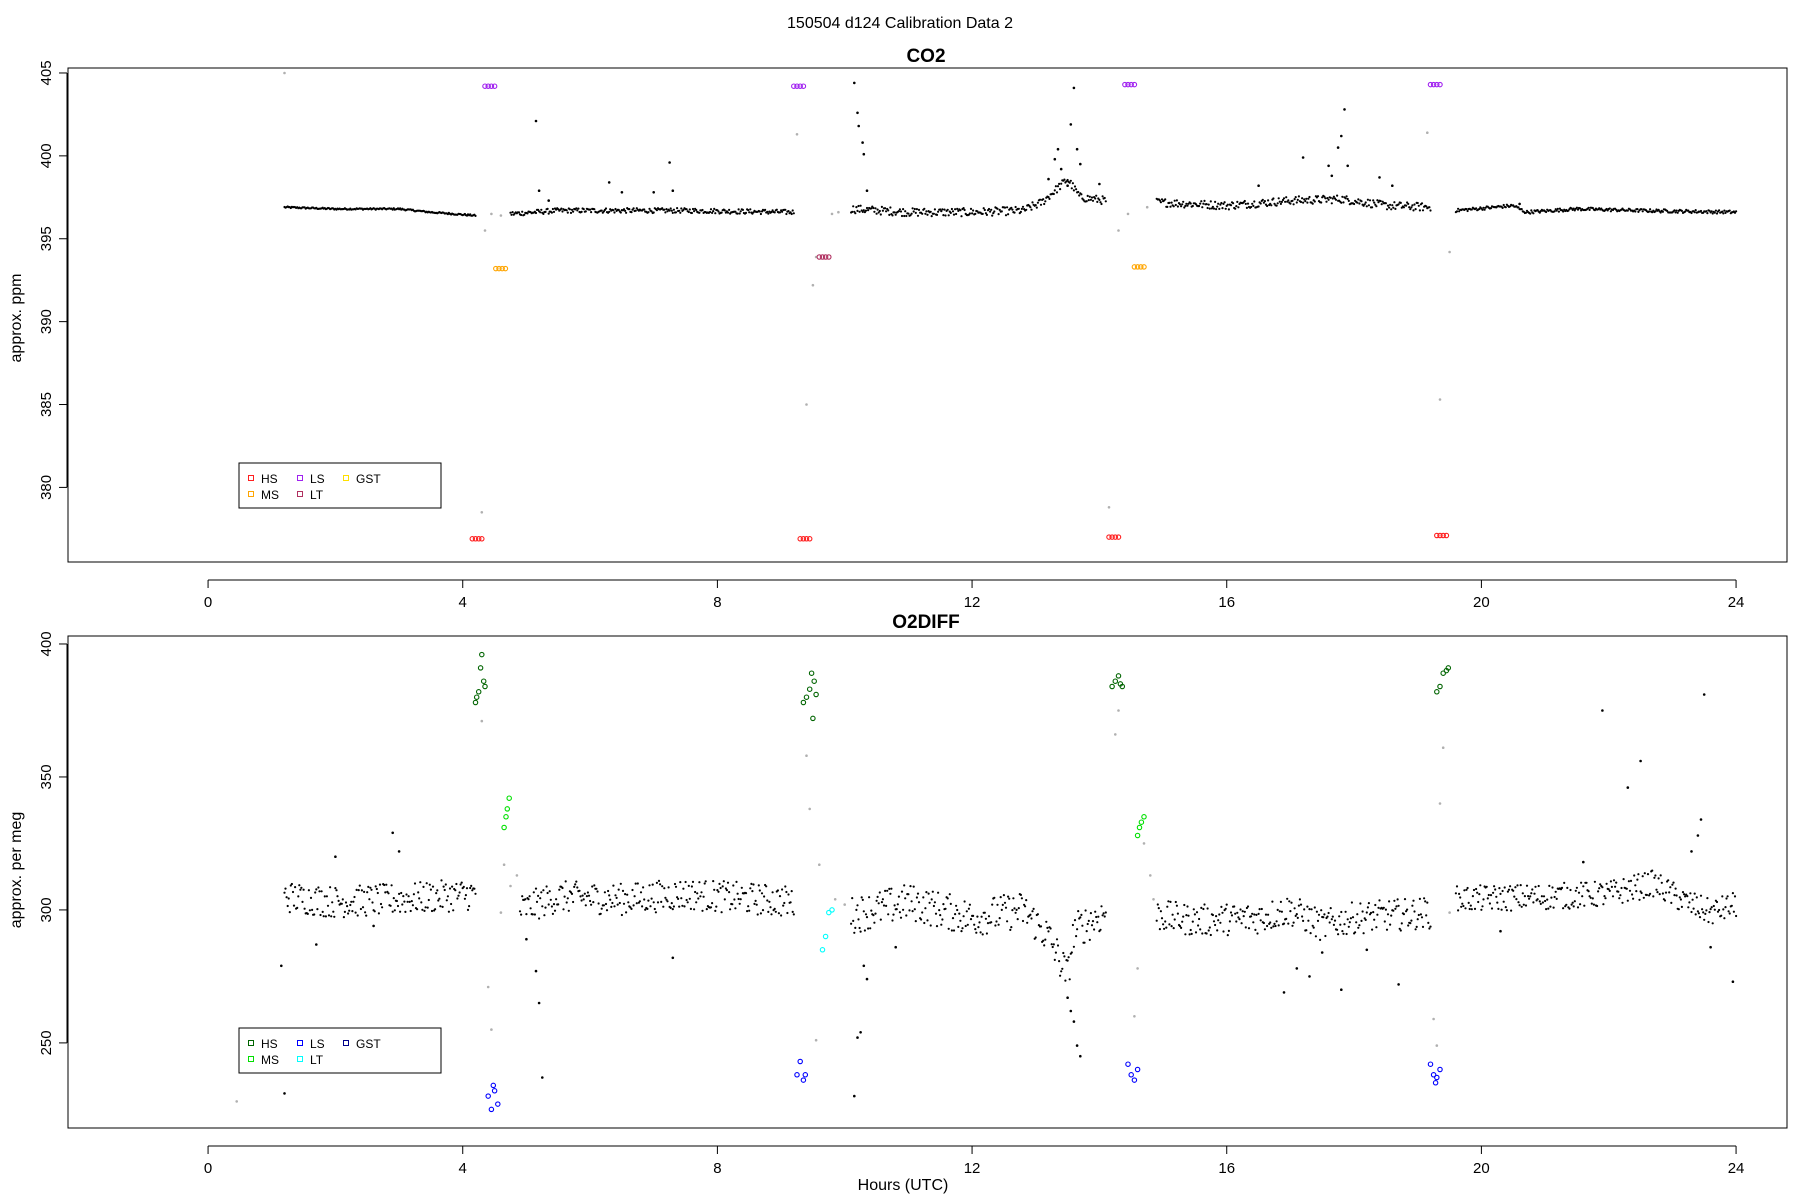  What do you see at coordinates (46, 909) in the screenshot?
I see `o2diff-y-tick-label: 300` at bounding box center [46, 909].